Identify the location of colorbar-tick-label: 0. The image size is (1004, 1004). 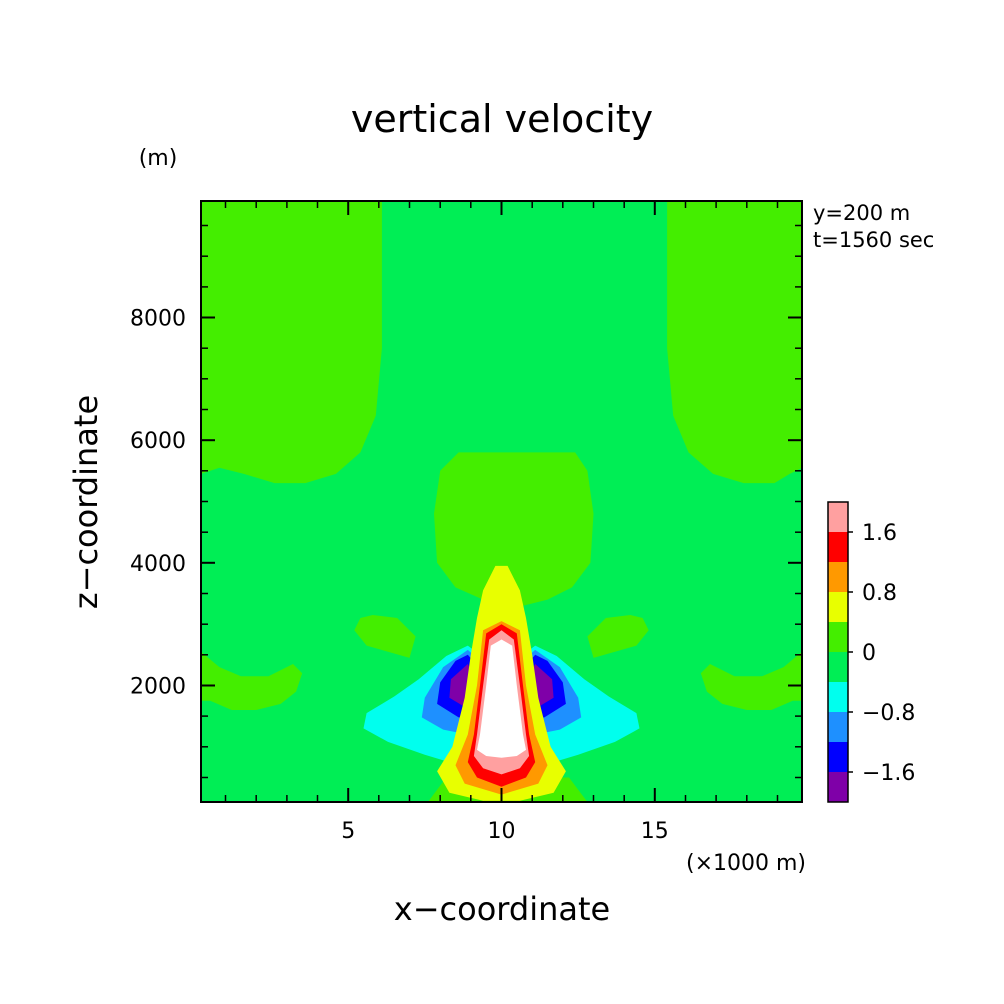
(869, 653).